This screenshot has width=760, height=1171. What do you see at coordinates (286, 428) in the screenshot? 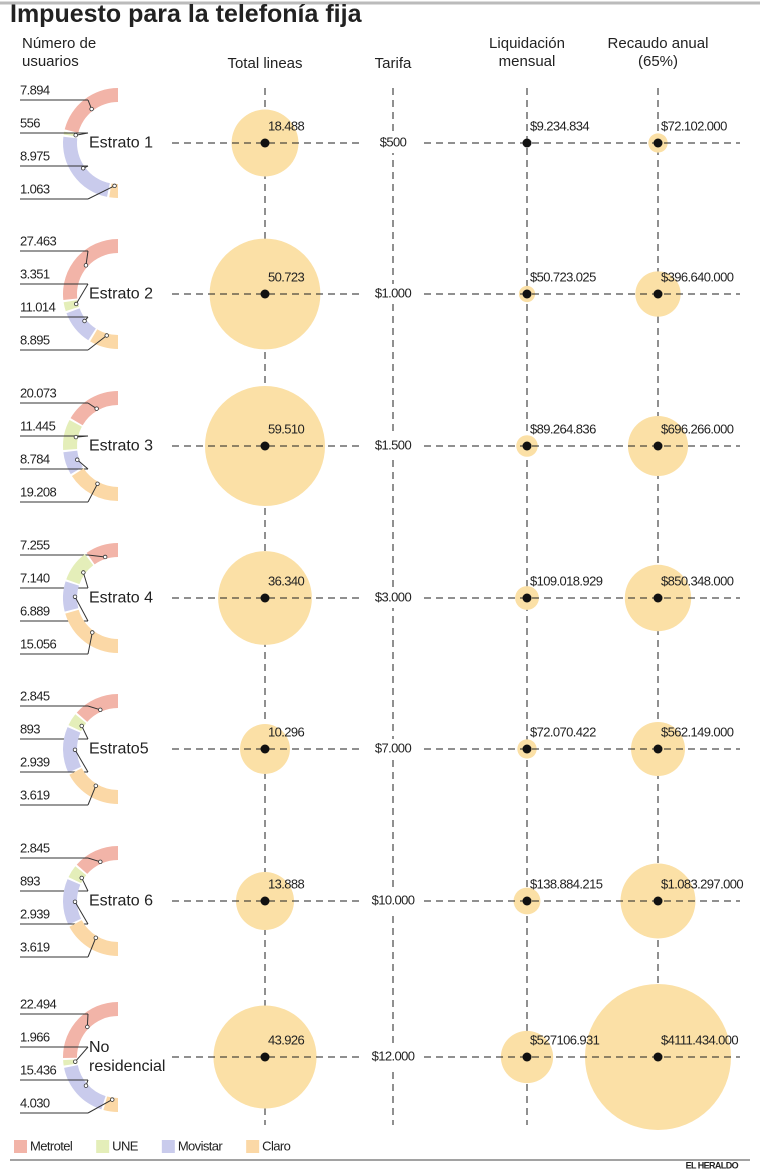
I see `value-label: 59.510` at bounding box center [286, 428].